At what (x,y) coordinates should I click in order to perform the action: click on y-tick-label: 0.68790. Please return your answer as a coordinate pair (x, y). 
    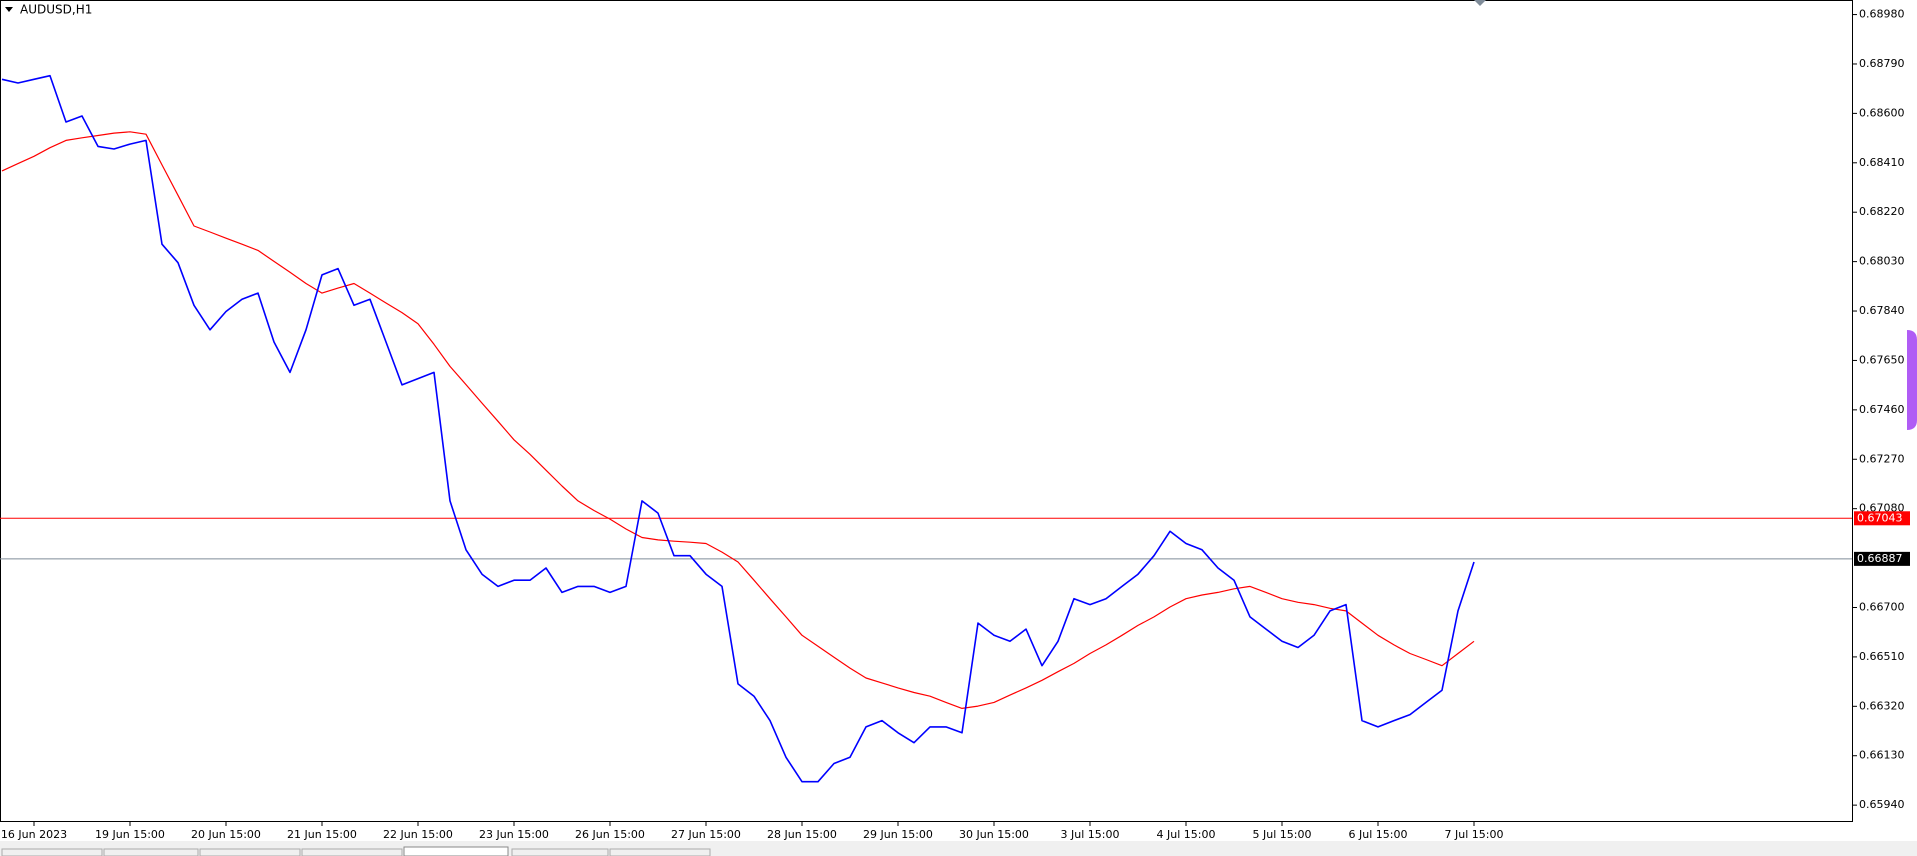
    Looking at the image, I should click on (1882, 63).